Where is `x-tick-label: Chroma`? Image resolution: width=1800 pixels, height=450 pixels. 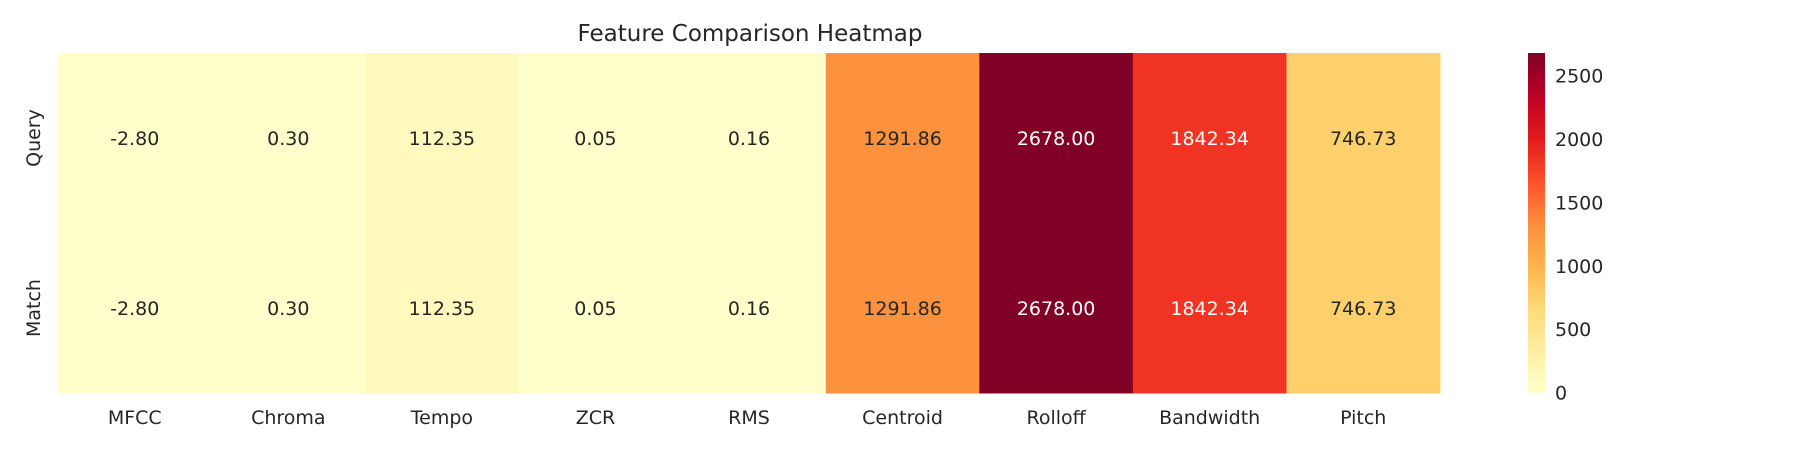
x-tick-label: Chroma is located at coordinates (288, 418).